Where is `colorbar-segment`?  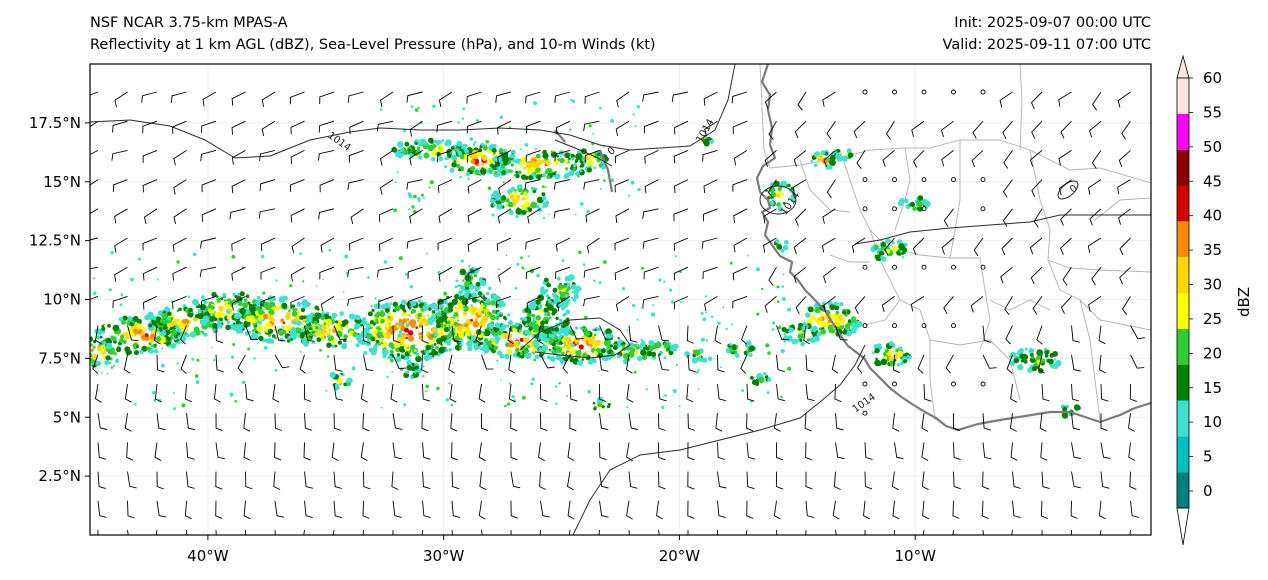
colorbar-segment is located at coordinates (1183, 96).